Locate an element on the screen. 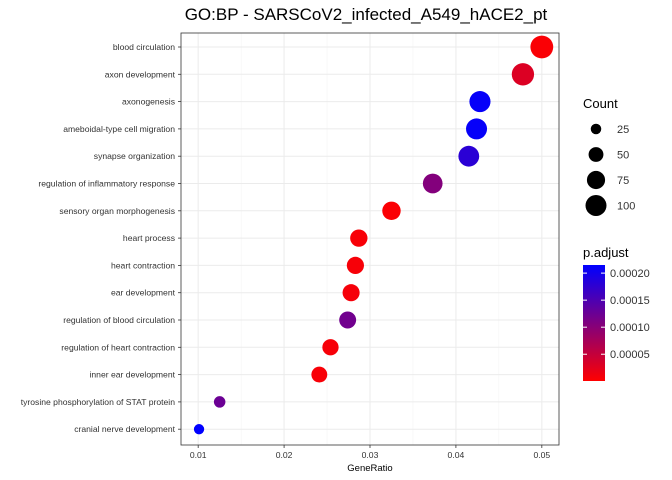 This screenshot has height=480, width=672. padjust-tick-label: 0.00005 is located at coordinates (630, 355).